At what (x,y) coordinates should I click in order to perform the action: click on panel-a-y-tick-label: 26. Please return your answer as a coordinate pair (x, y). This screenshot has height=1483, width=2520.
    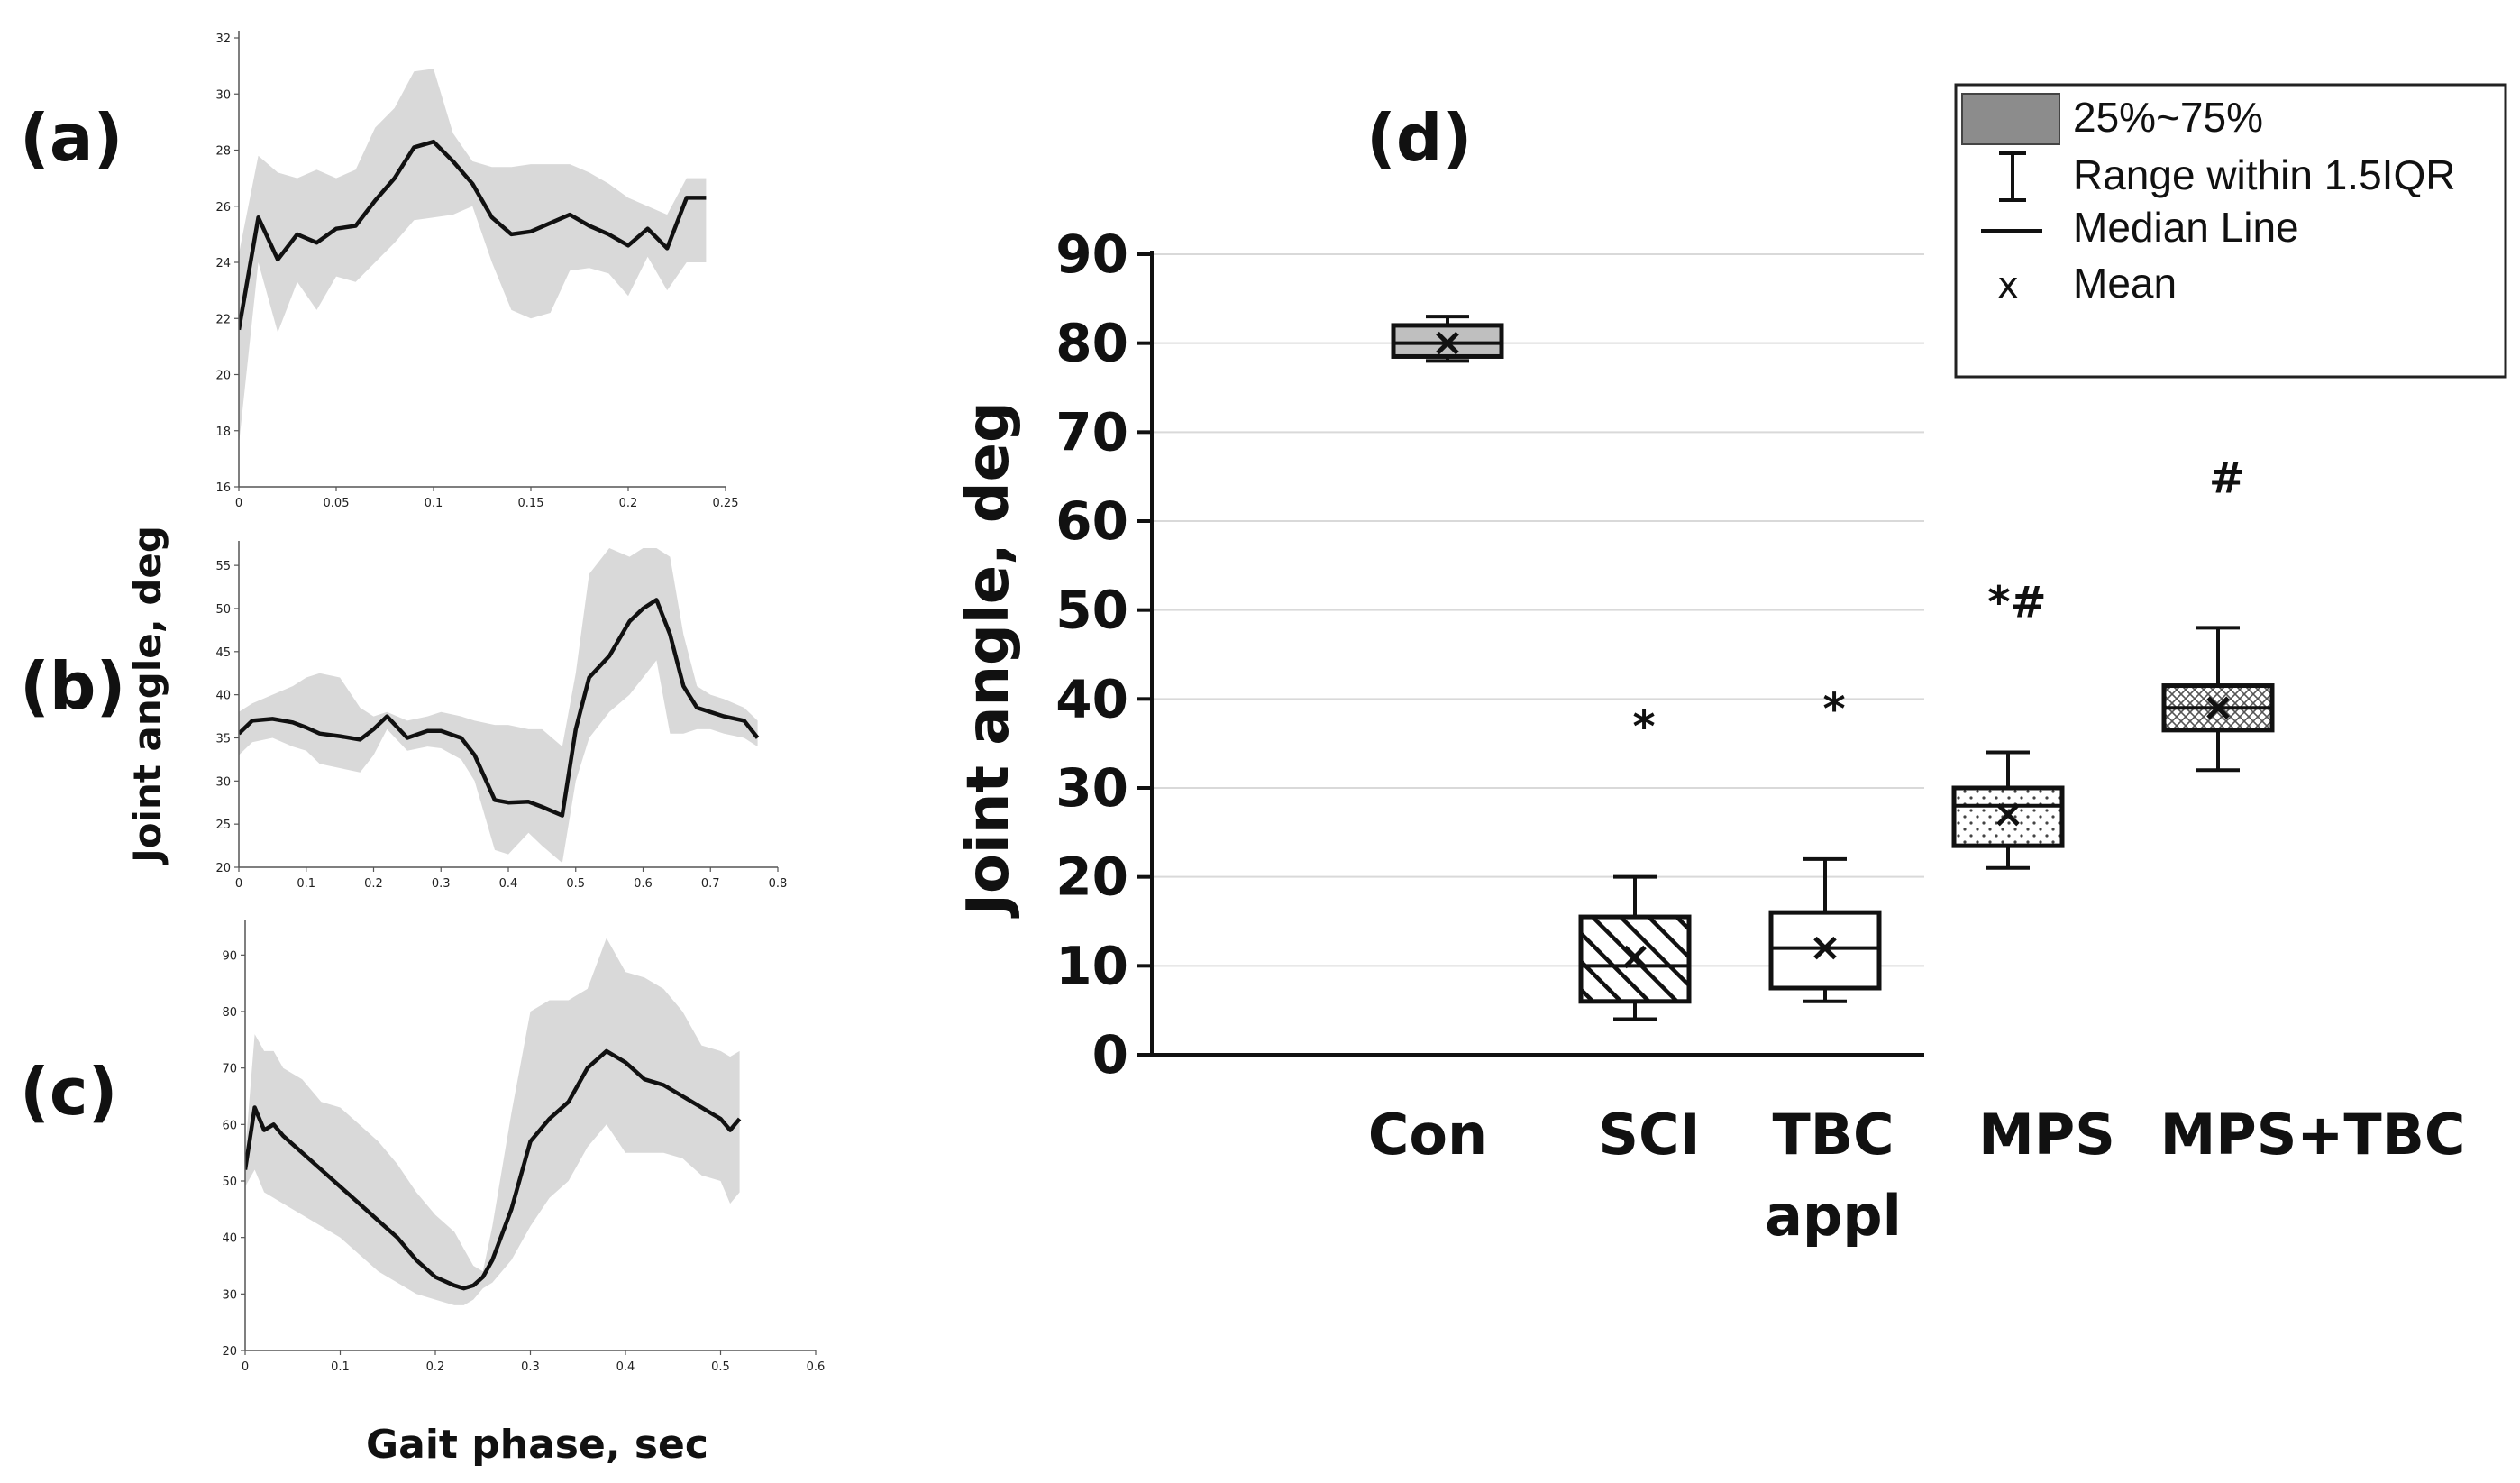
    Looking at the image, I should click on (223, 208).